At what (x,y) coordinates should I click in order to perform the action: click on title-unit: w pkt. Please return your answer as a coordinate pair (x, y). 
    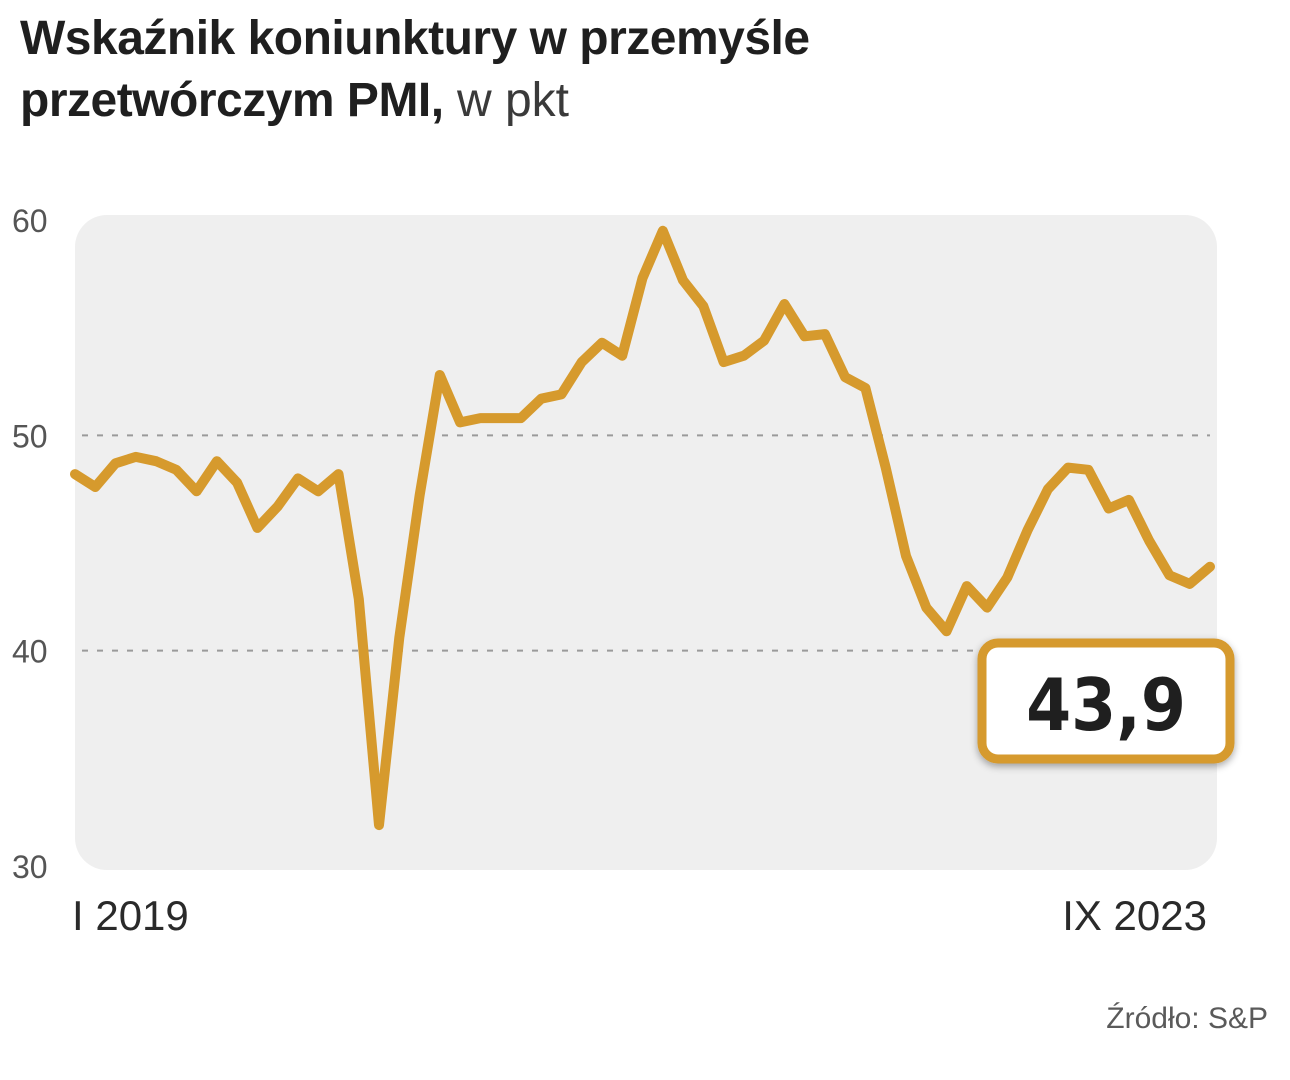
    Looking at the image, I should click on (512, 100).